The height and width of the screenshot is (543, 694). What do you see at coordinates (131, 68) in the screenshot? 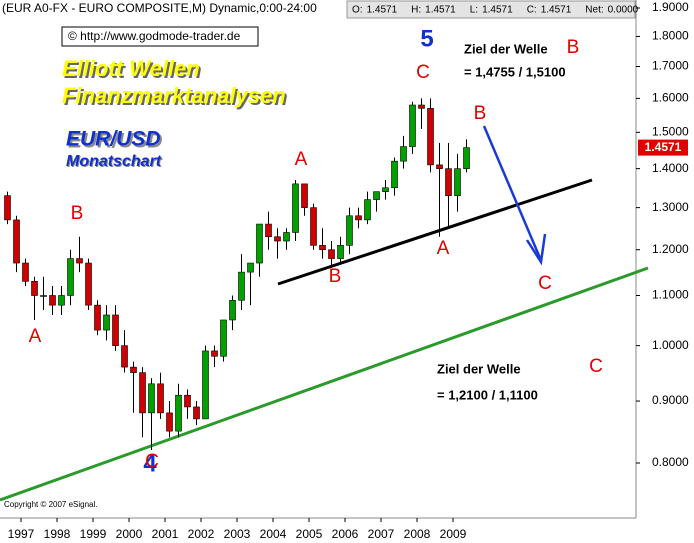
I see `headline: Elliott Wellen` at bounding box center [131, 68].